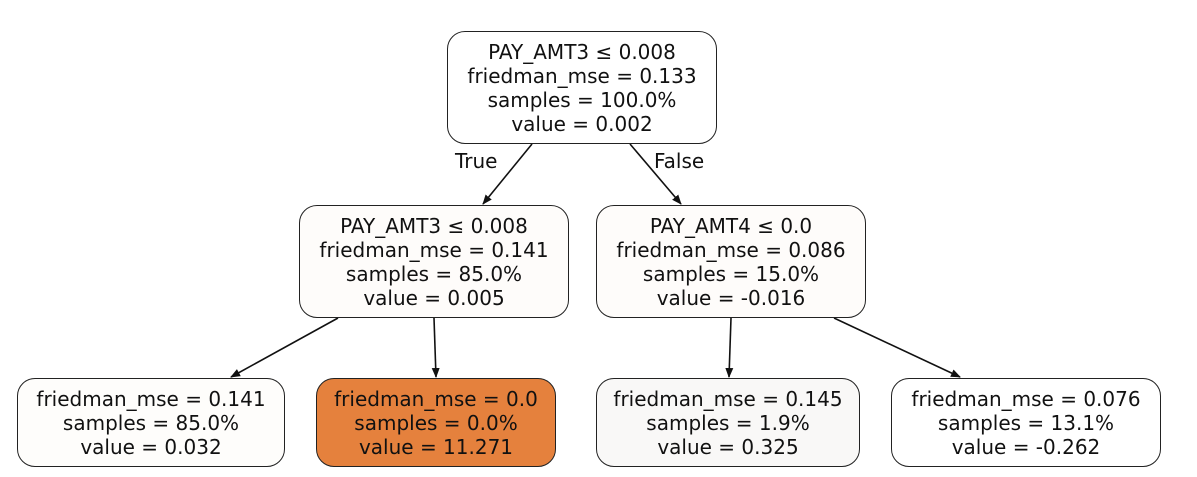 Image resolution: width=1197 pixels, height=477 pixels. Describe the element at coordinates (151, 446) in the screenshot. I see `value: value = 0.032` at that location.